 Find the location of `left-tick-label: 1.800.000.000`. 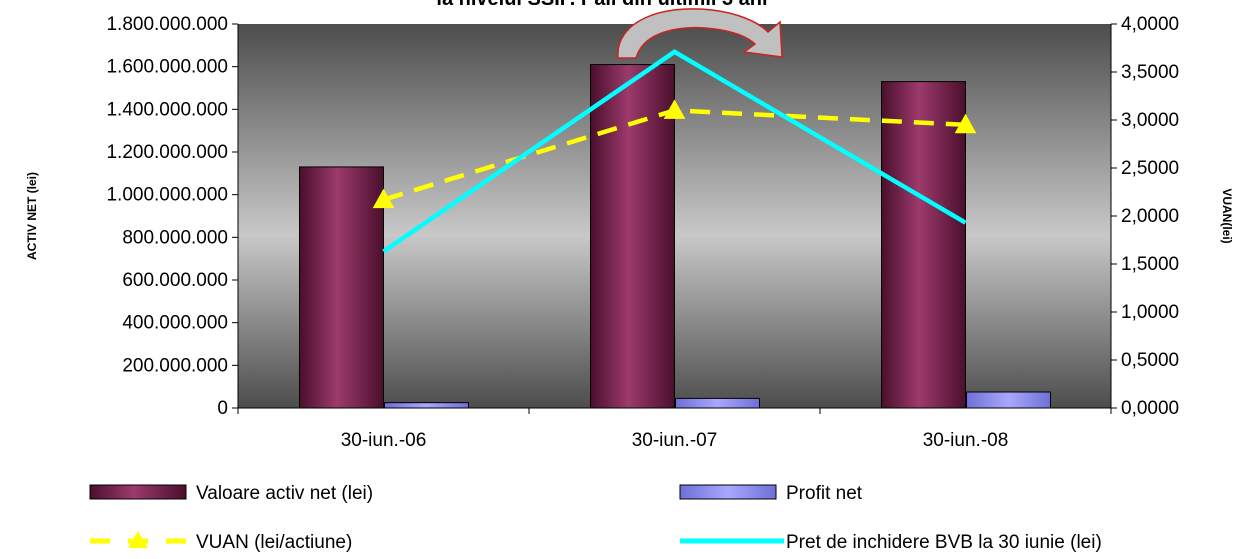

left-tick-label: 1.800.000.000 is located at coordinates (167, 24).